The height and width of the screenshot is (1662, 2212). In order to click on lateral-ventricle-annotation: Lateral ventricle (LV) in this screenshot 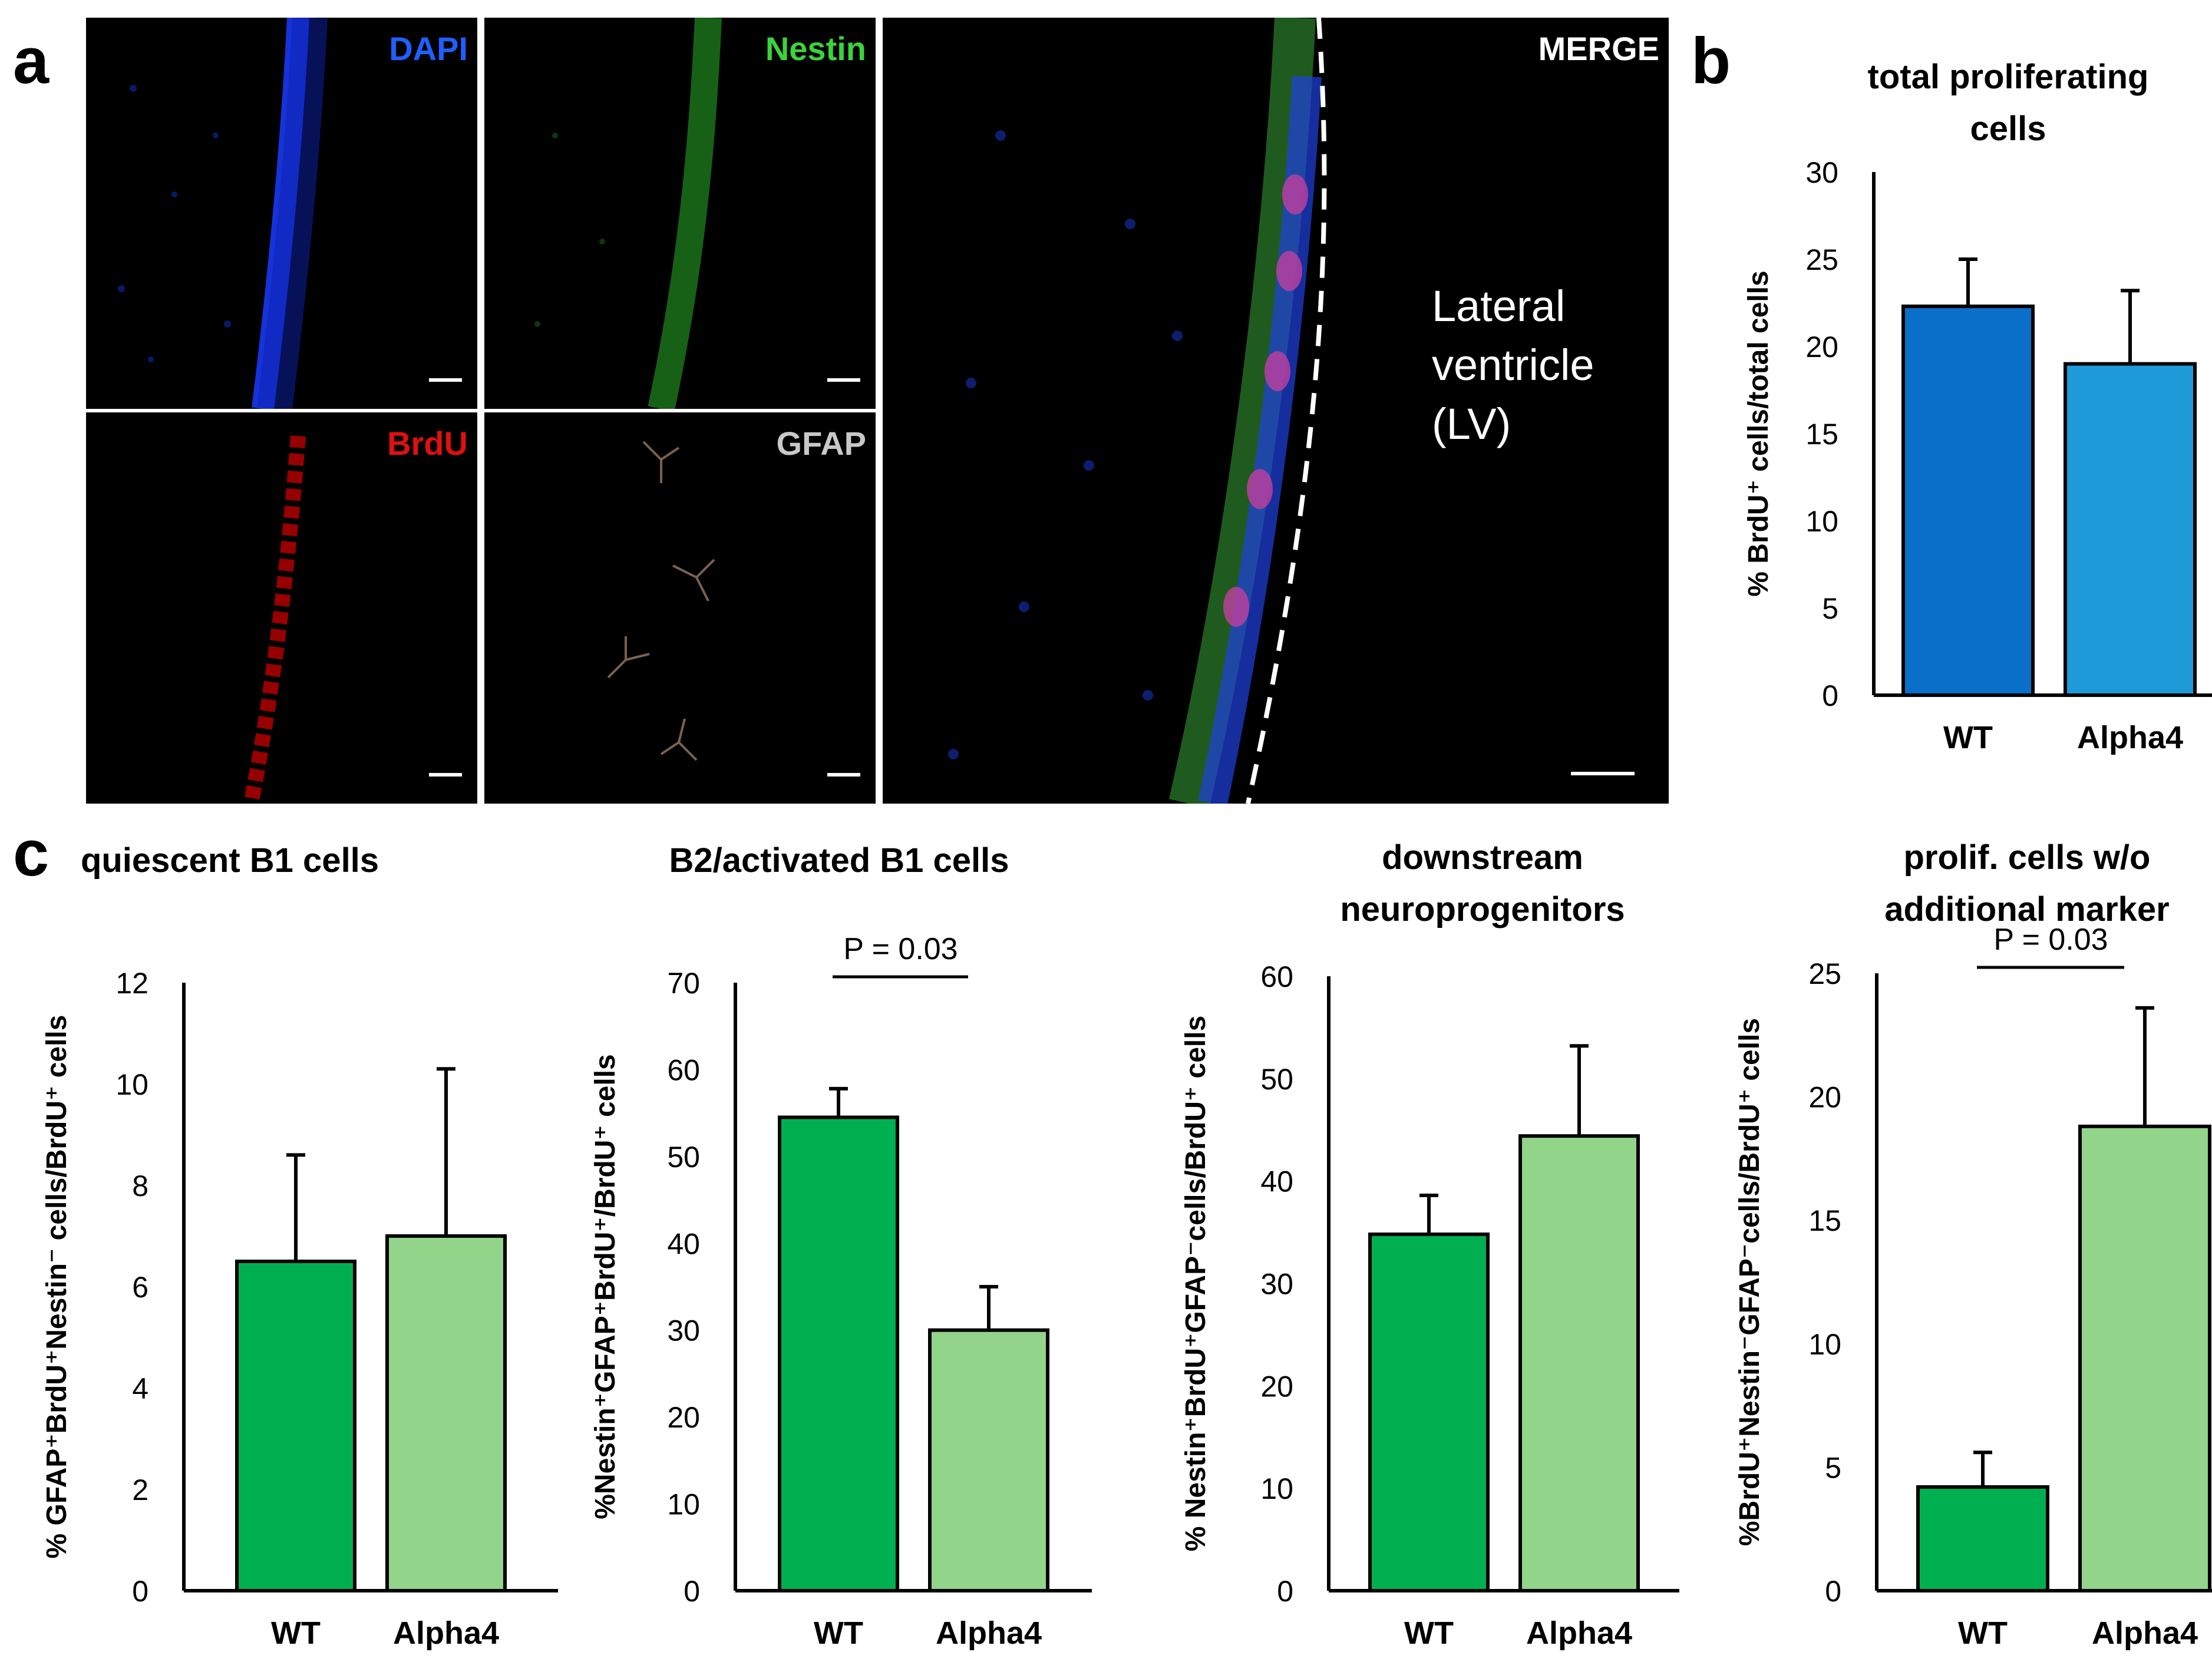, I will do `click(1513, 365)`.